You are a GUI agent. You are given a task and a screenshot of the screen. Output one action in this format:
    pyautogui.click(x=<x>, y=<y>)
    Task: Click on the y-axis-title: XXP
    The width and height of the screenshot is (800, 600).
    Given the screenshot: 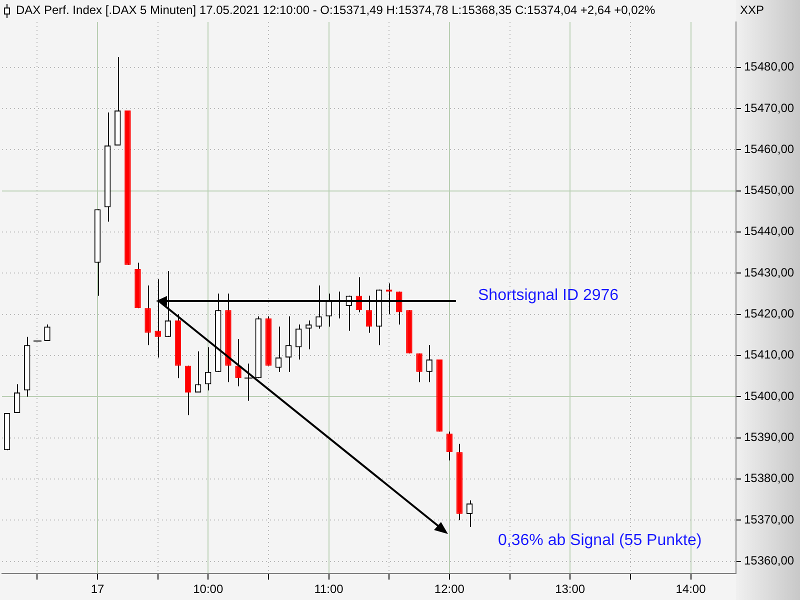 What is the action you would take?
    pyautogui.click(x=752, y=10)
    